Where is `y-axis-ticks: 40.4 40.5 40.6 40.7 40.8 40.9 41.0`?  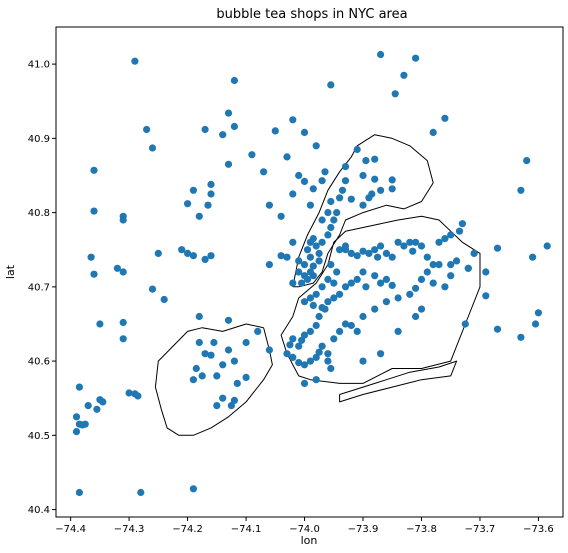 y-axis-ticks: 40.4 40.5 40.6 40.7 40.8 40.9 41.0 is located at coordinates (42, 288).